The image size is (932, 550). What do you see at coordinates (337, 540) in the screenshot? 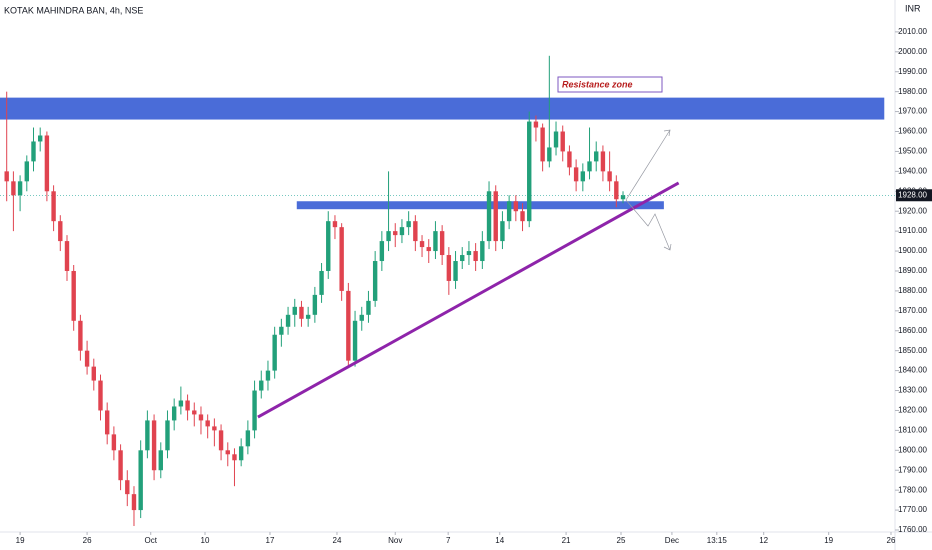
I see `x-tick-label: 24` at bounding box center [337, 540].